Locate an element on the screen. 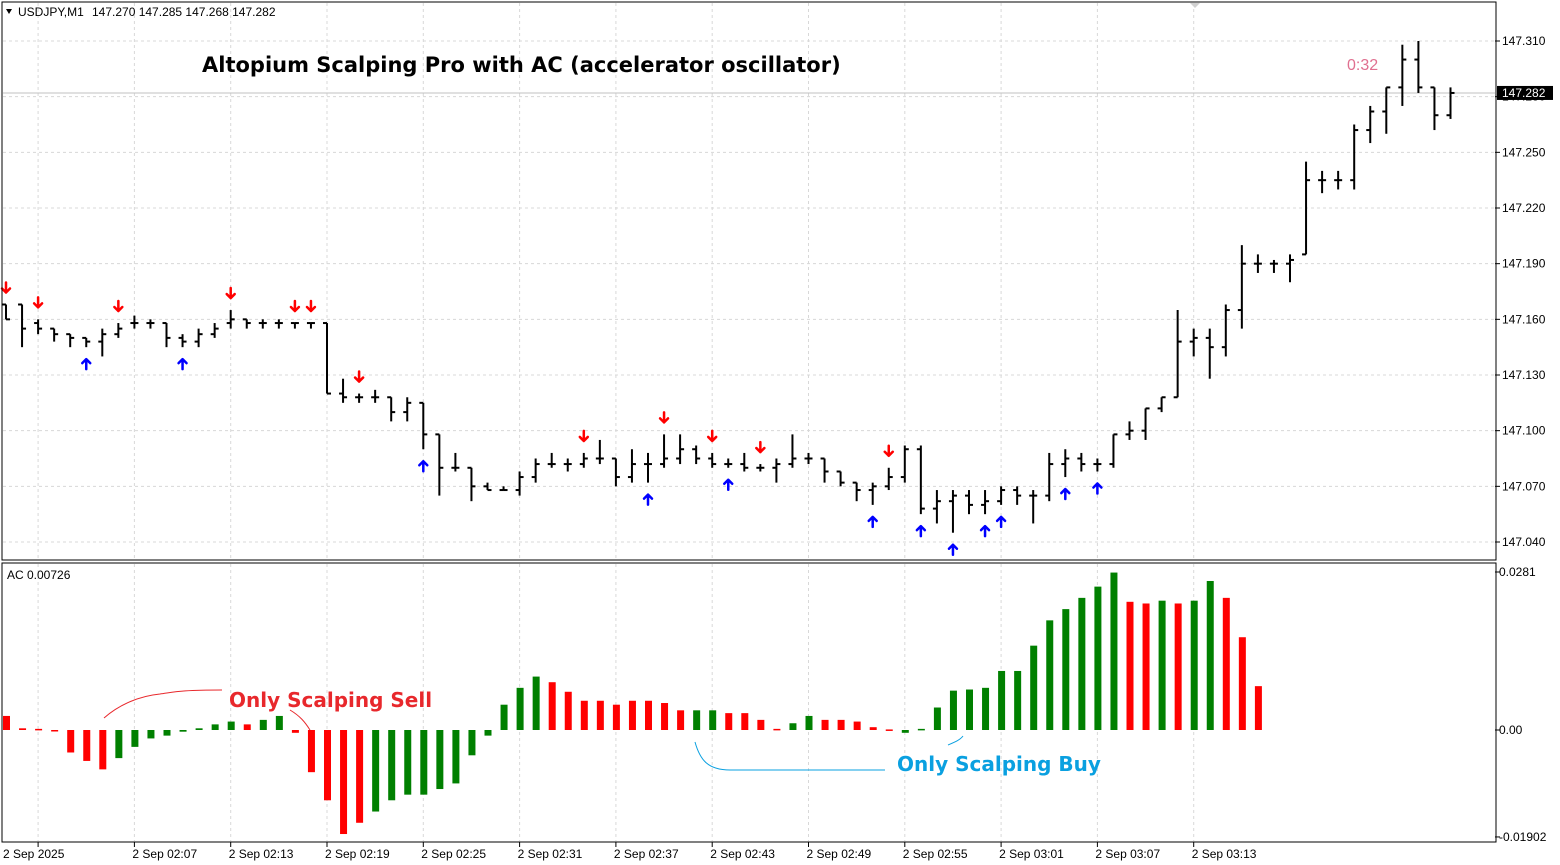 Image resolution: width=1560 pixels, height=865 pixels. price-tick-label: 147.040 is located at coordinates (1524, 542).